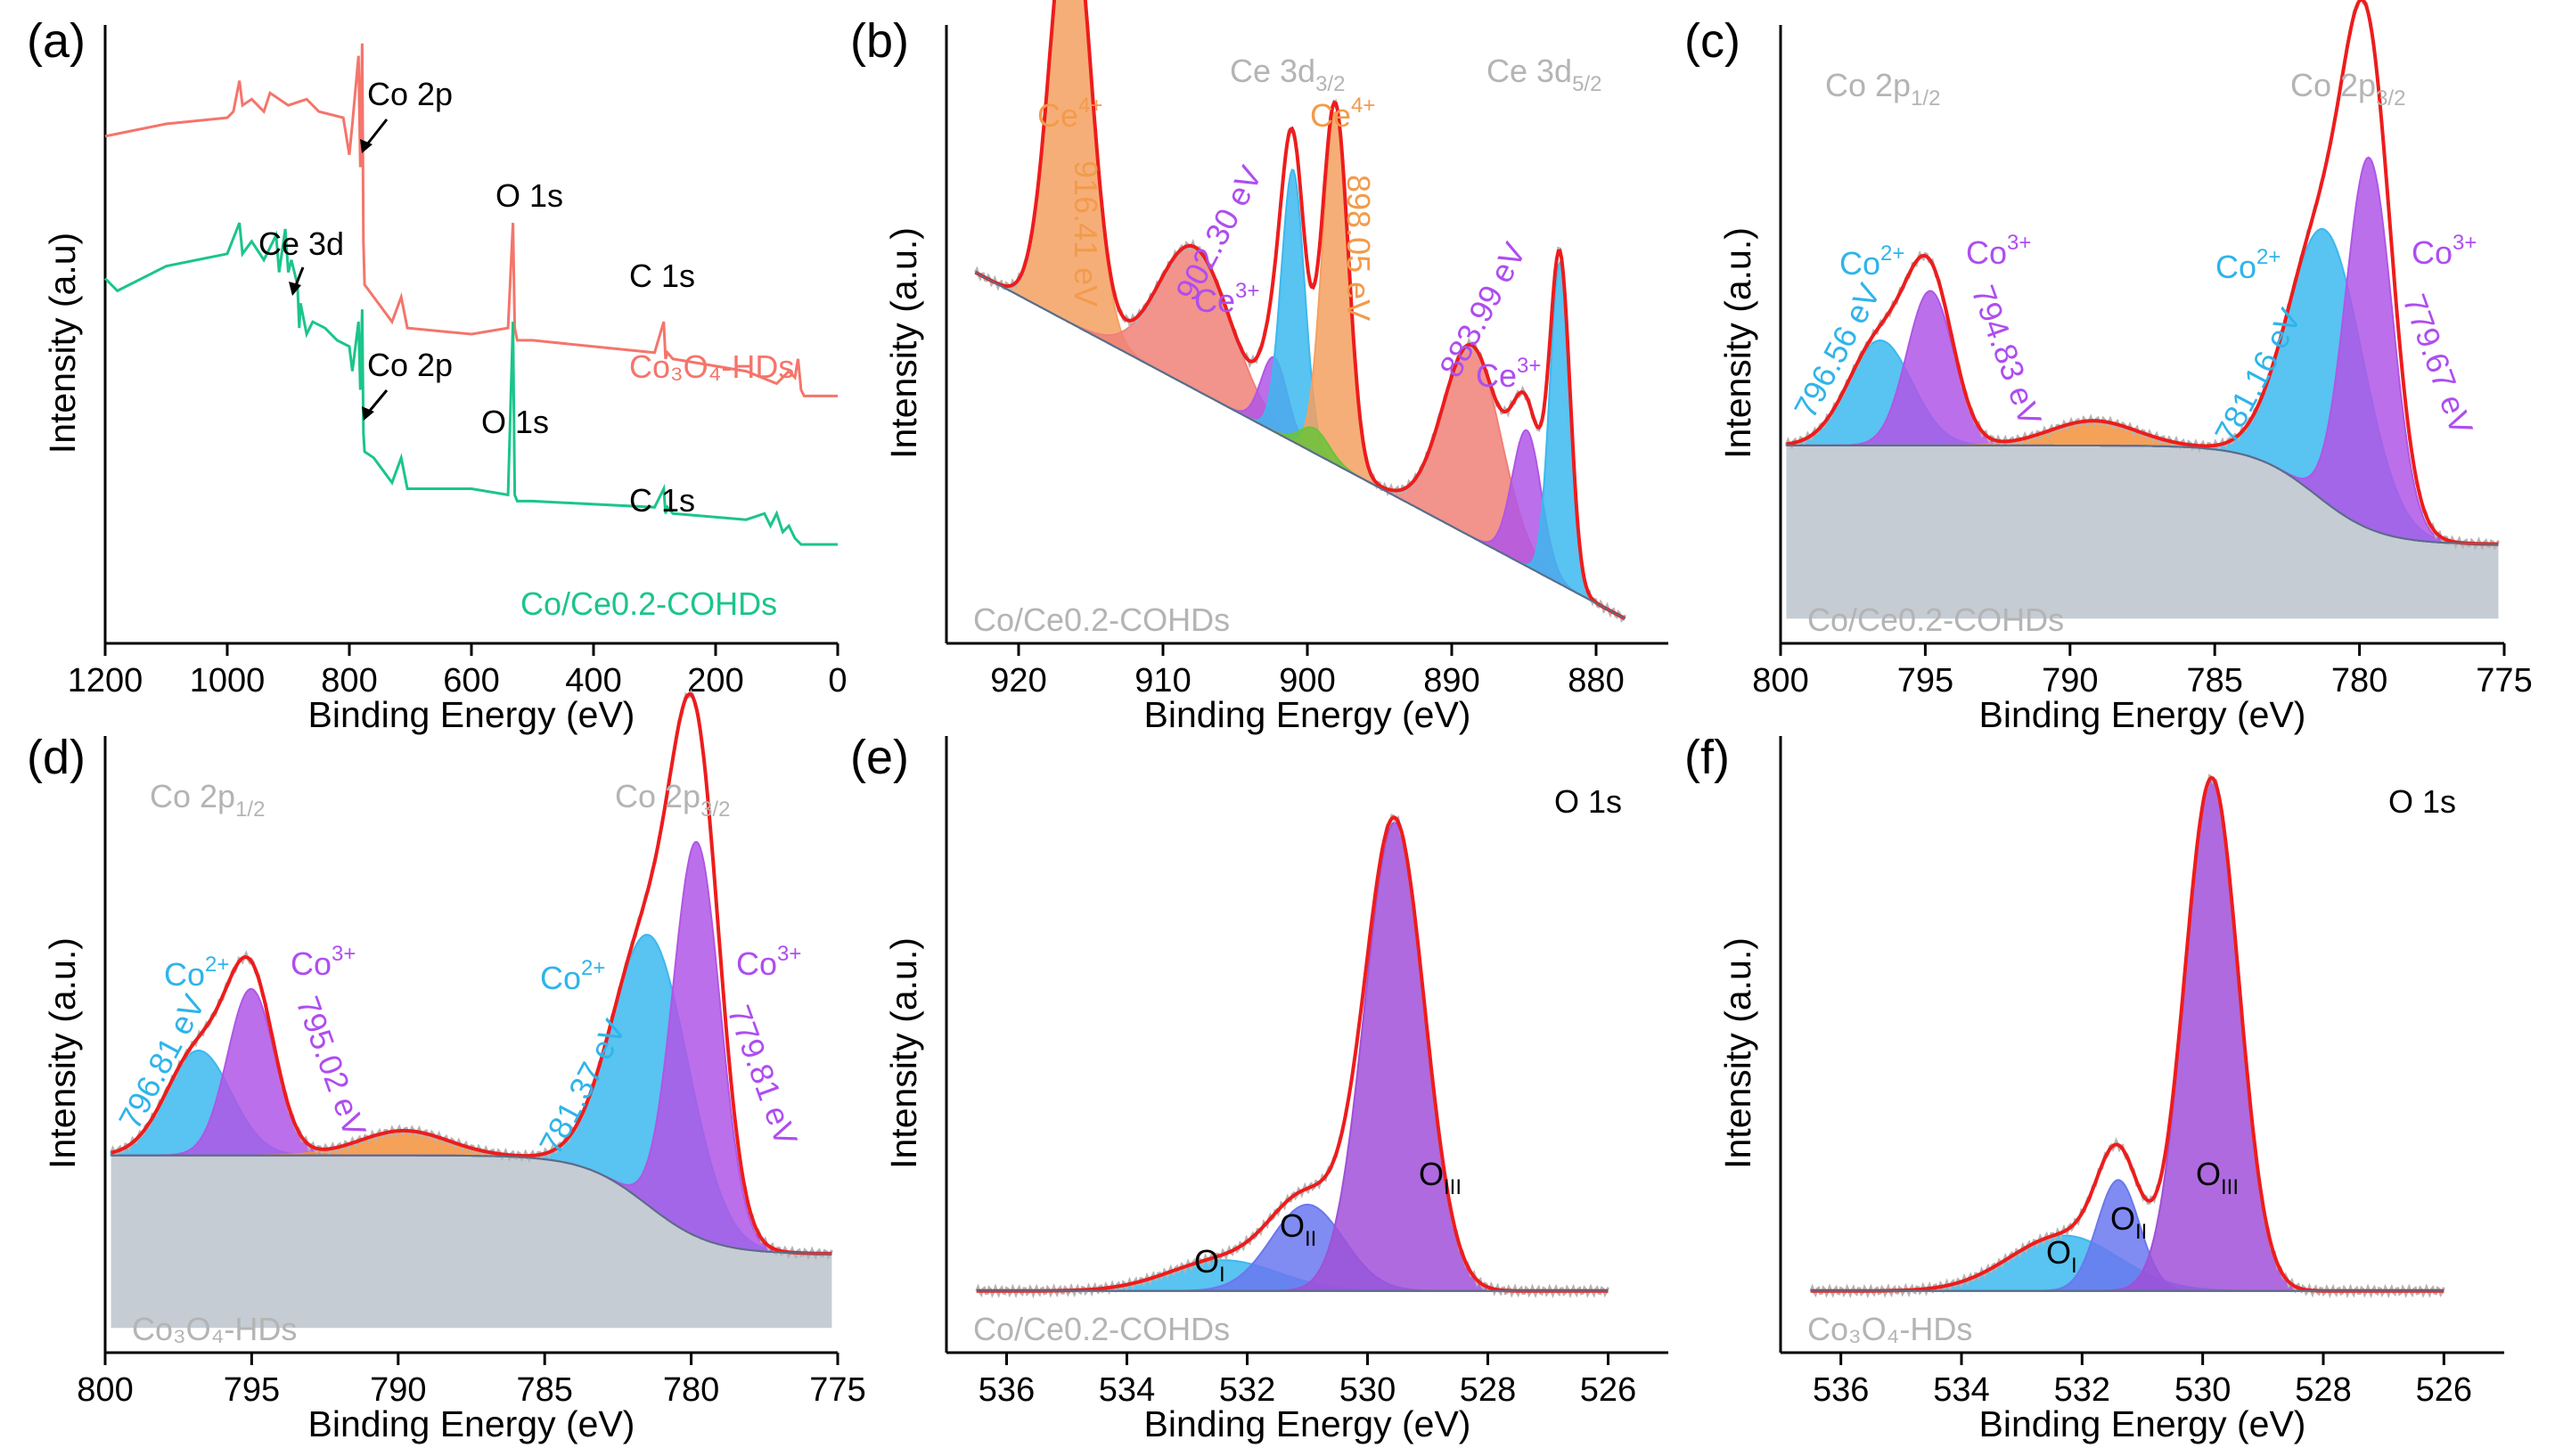 The height and width of the screenshot is (1456, 2555). I want to click on x-tick-label: 800, so click(1780, 681).